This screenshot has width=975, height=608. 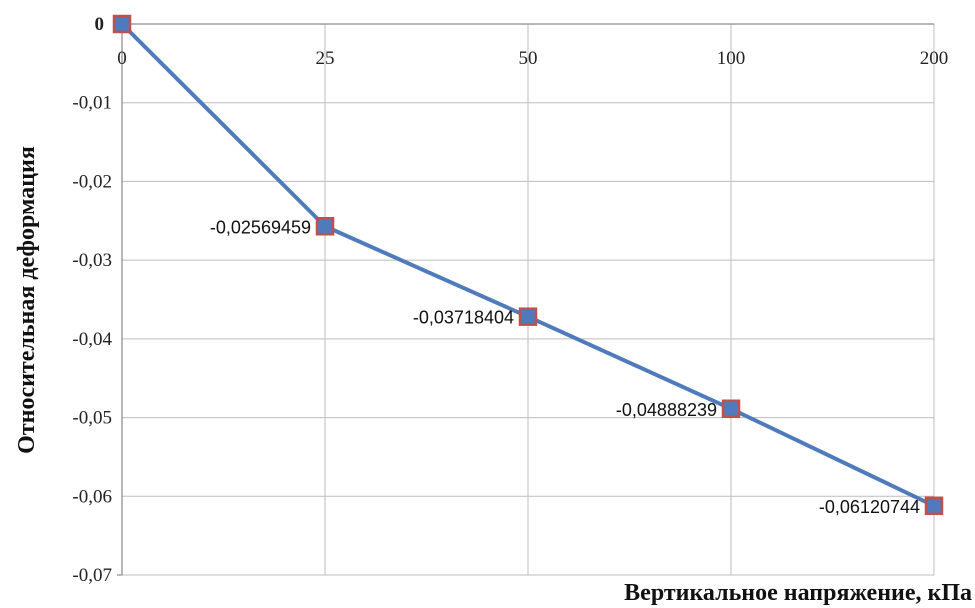 I want to click on x-tick-label: 0, so click(x=122, y=58).